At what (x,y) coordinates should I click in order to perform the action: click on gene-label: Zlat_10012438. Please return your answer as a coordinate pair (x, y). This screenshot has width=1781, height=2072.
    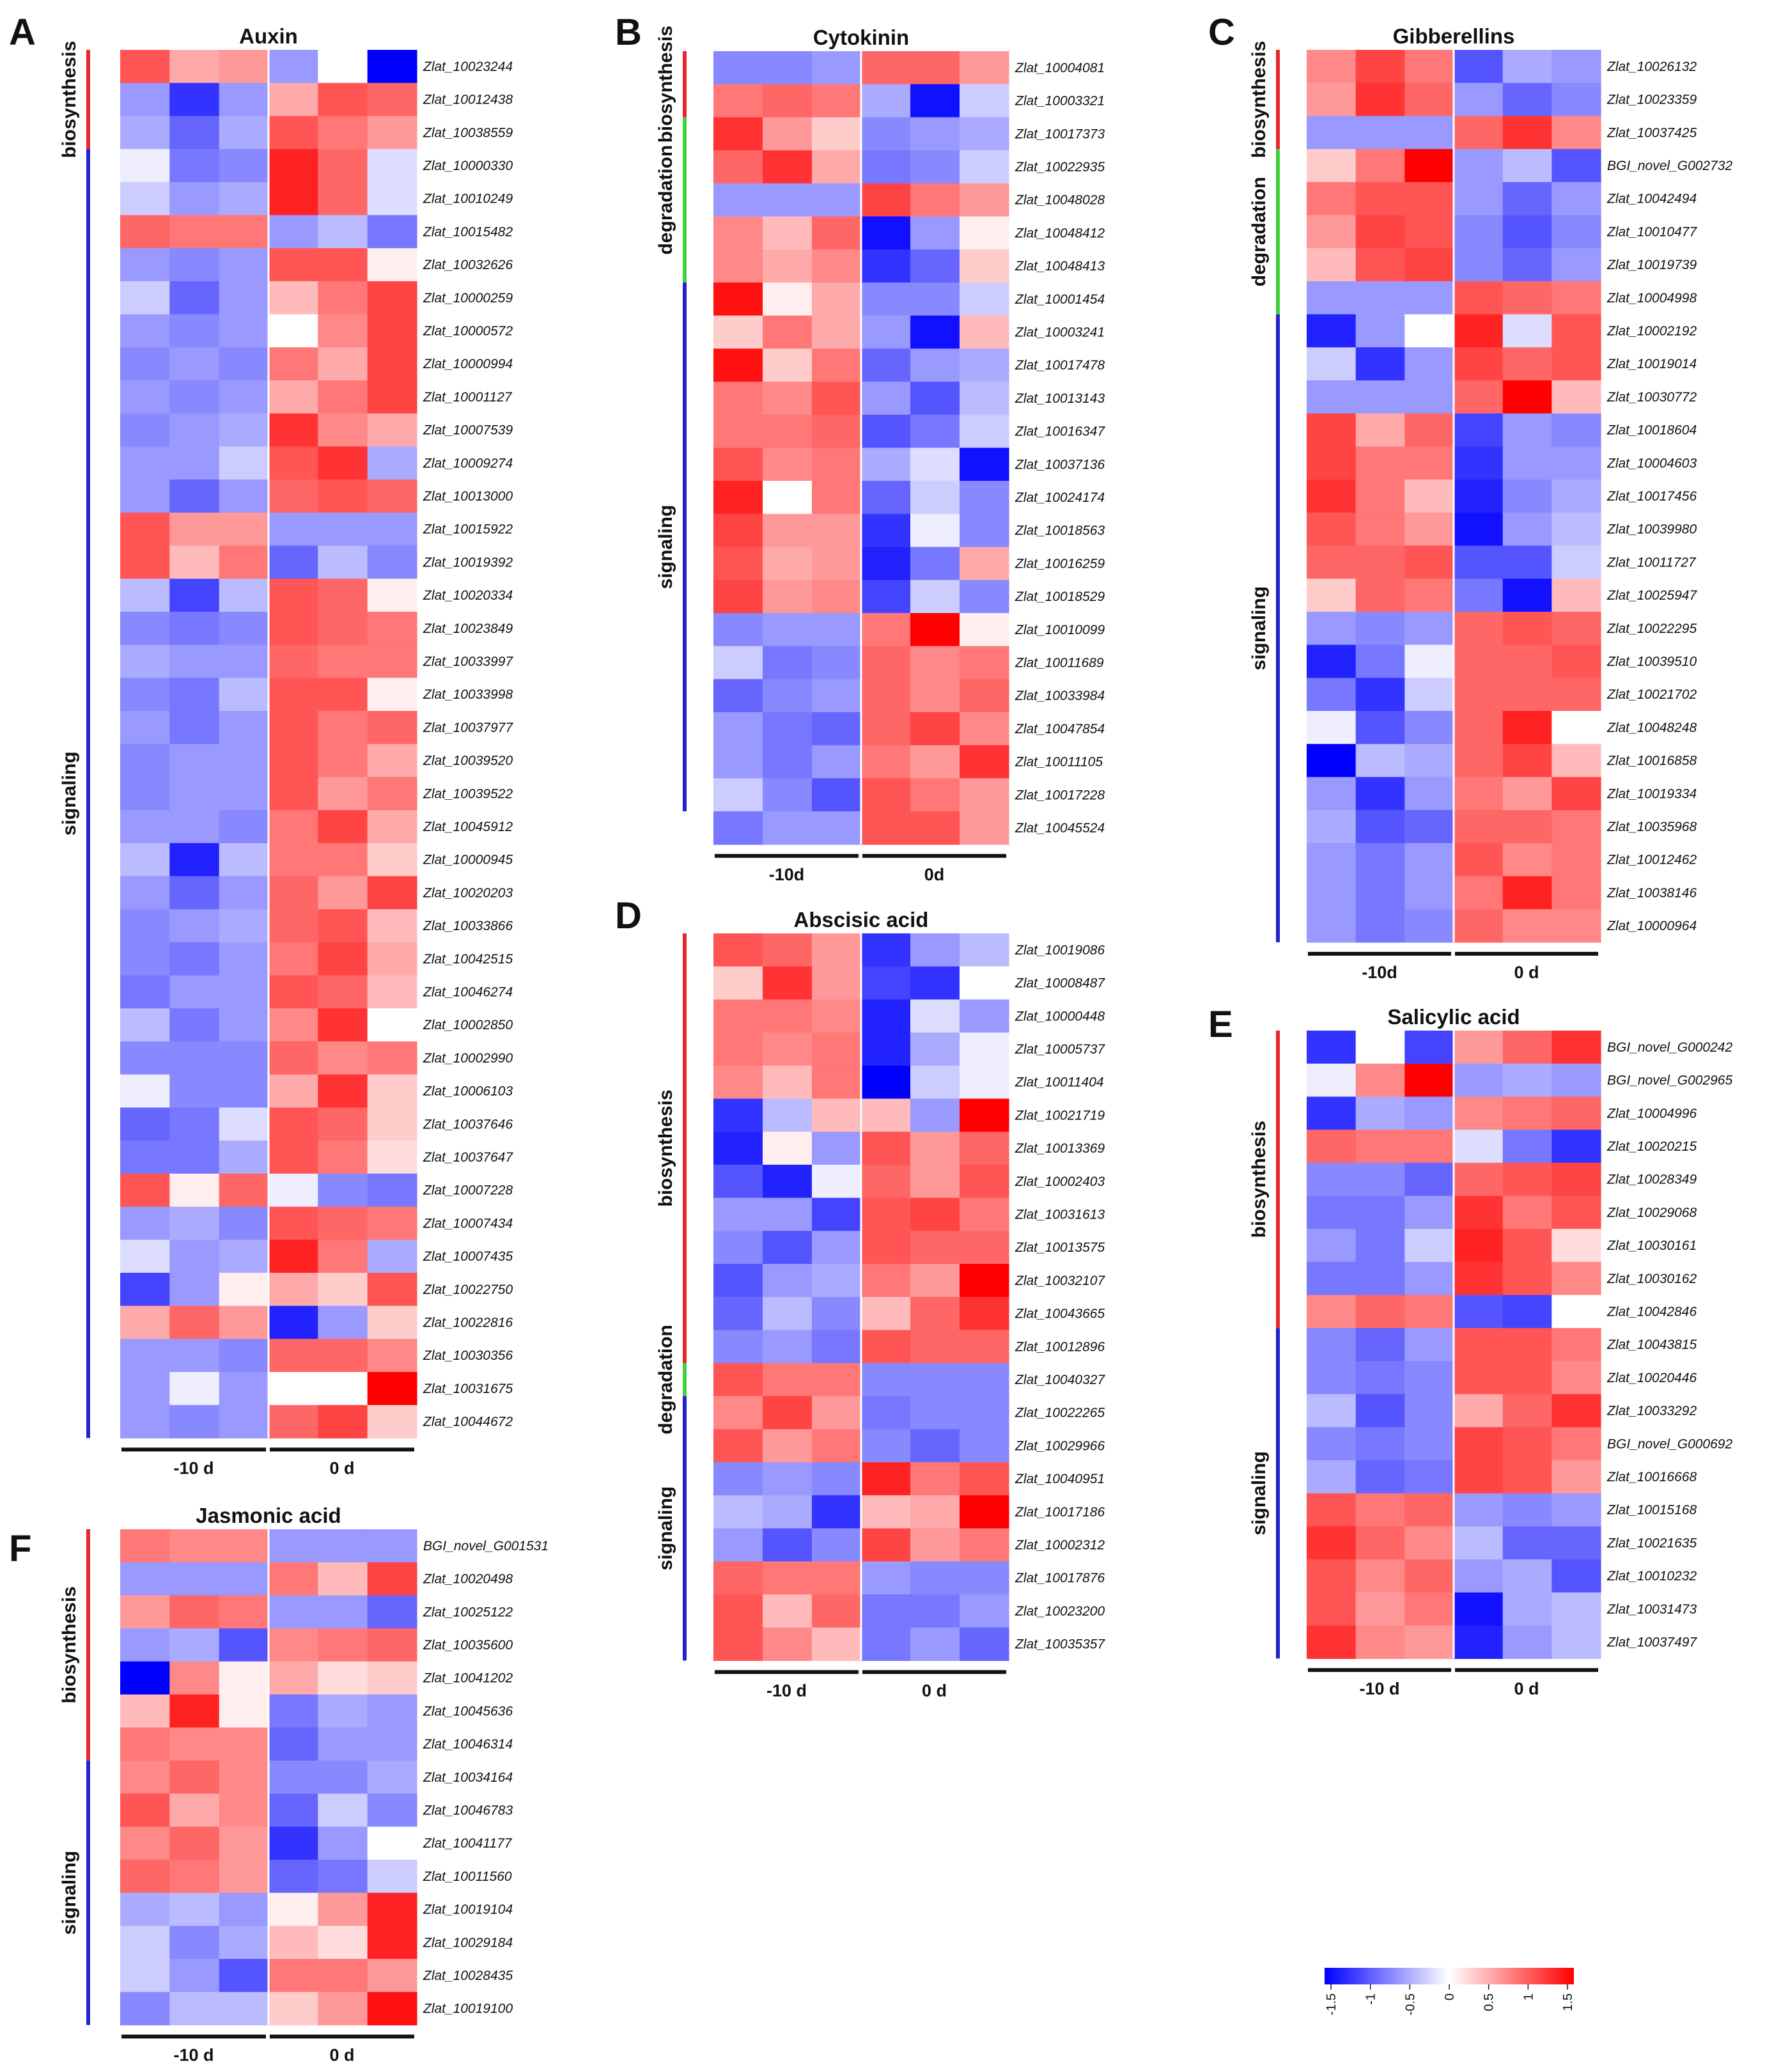
    Looking at the image, I should click on (468, 100).